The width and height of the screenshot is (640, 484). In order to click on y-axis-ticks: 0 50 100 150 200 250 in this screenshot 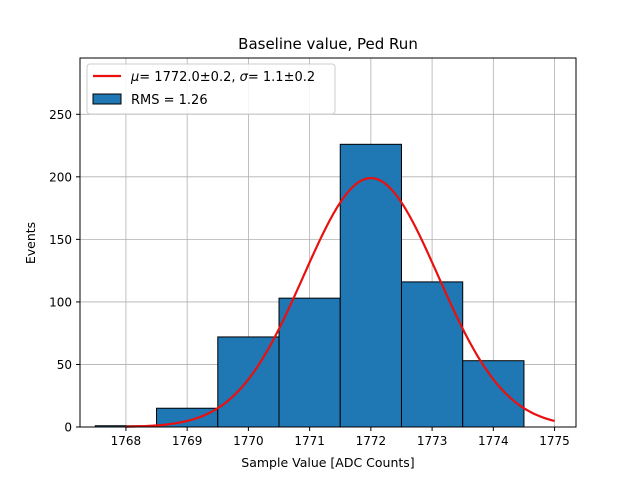, I will do `click(64, 271)`.